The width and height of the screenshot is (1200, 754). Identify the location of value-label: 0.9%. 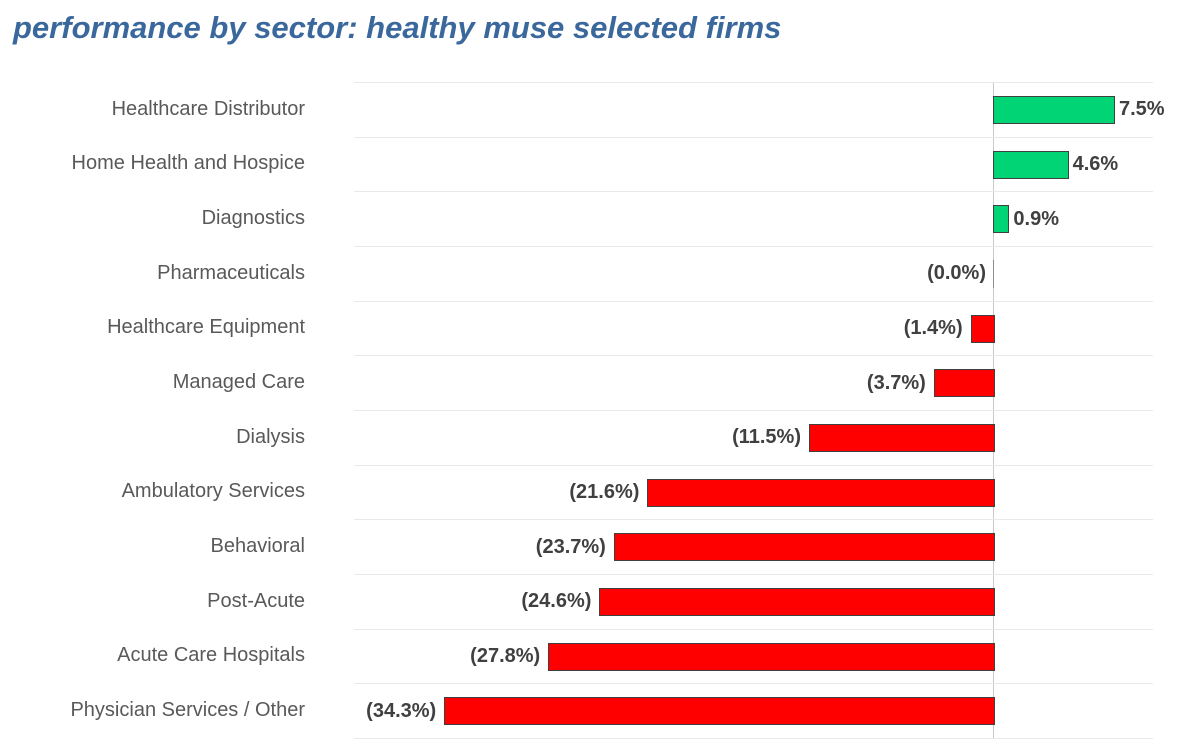
(1036, 218).